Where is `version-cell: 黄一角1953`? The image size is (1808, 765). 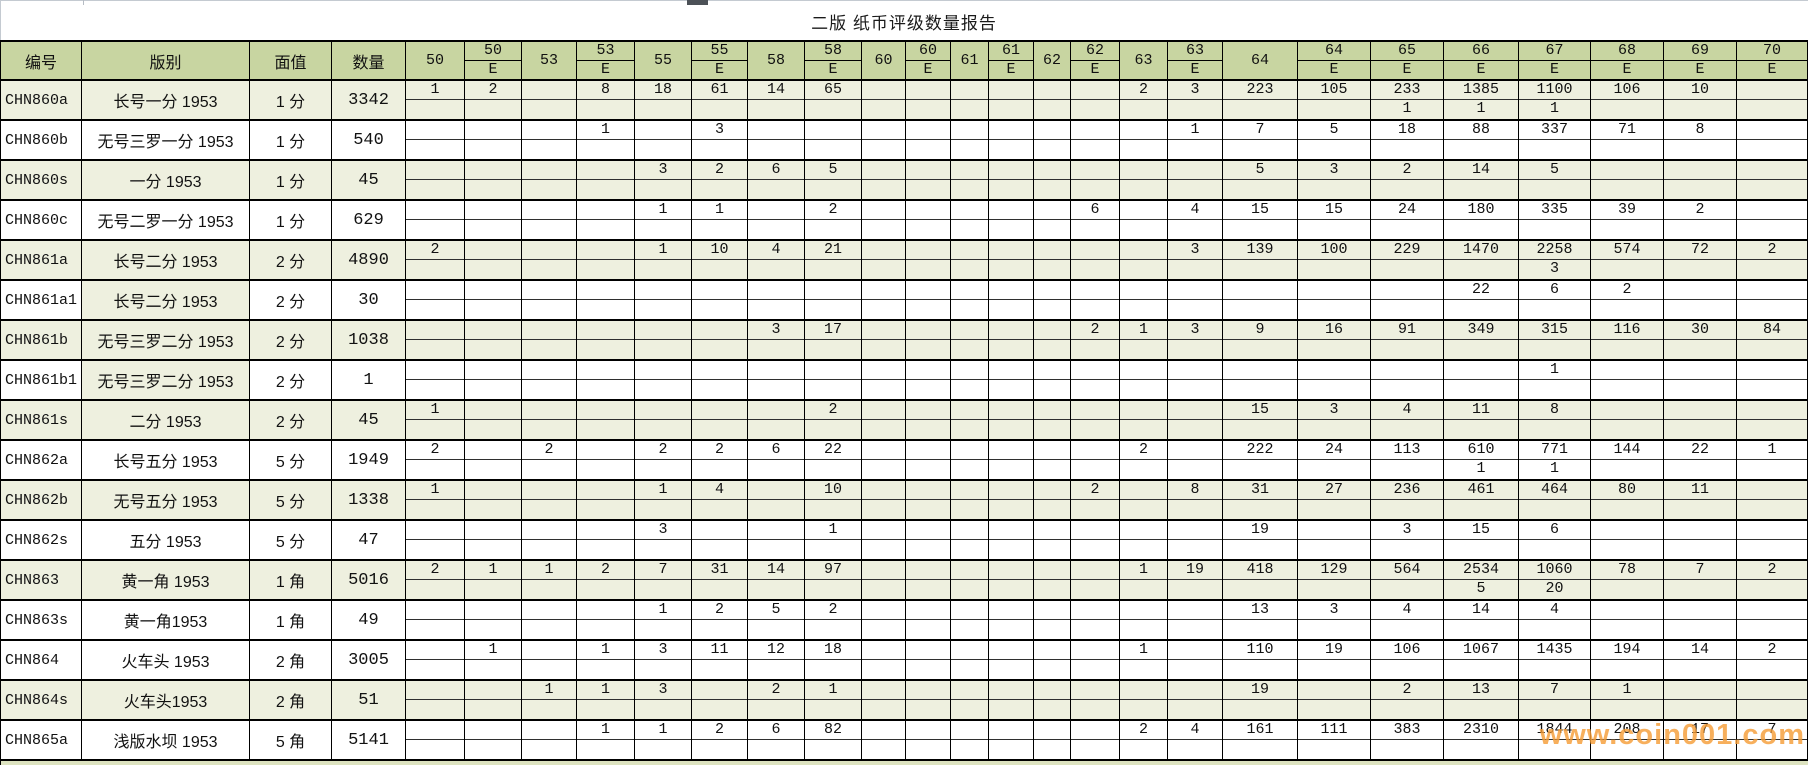
version-cell: 黄一角1953 is located at coordinates (166, 620).